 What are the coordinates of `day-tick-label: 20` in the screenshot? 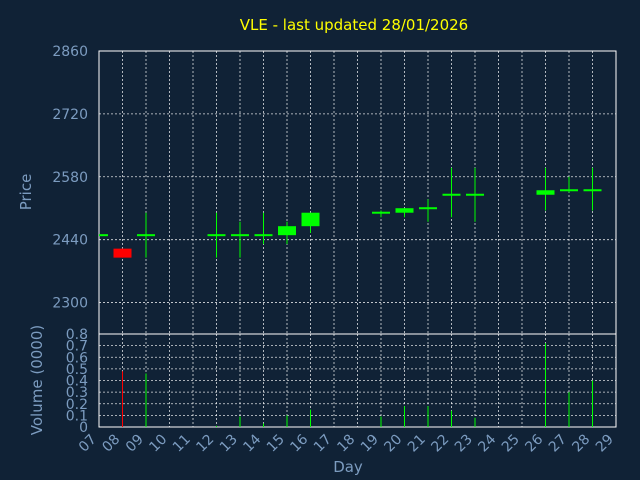 It's located at (393, 444).